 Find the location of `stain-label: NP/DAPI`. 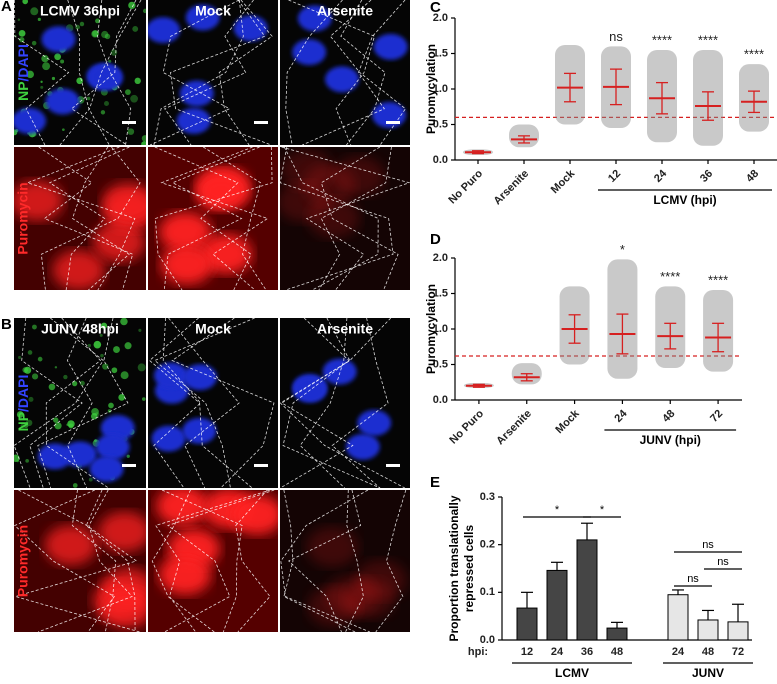

stain-label: NP/DAPI is located at coordinates (23, 403).